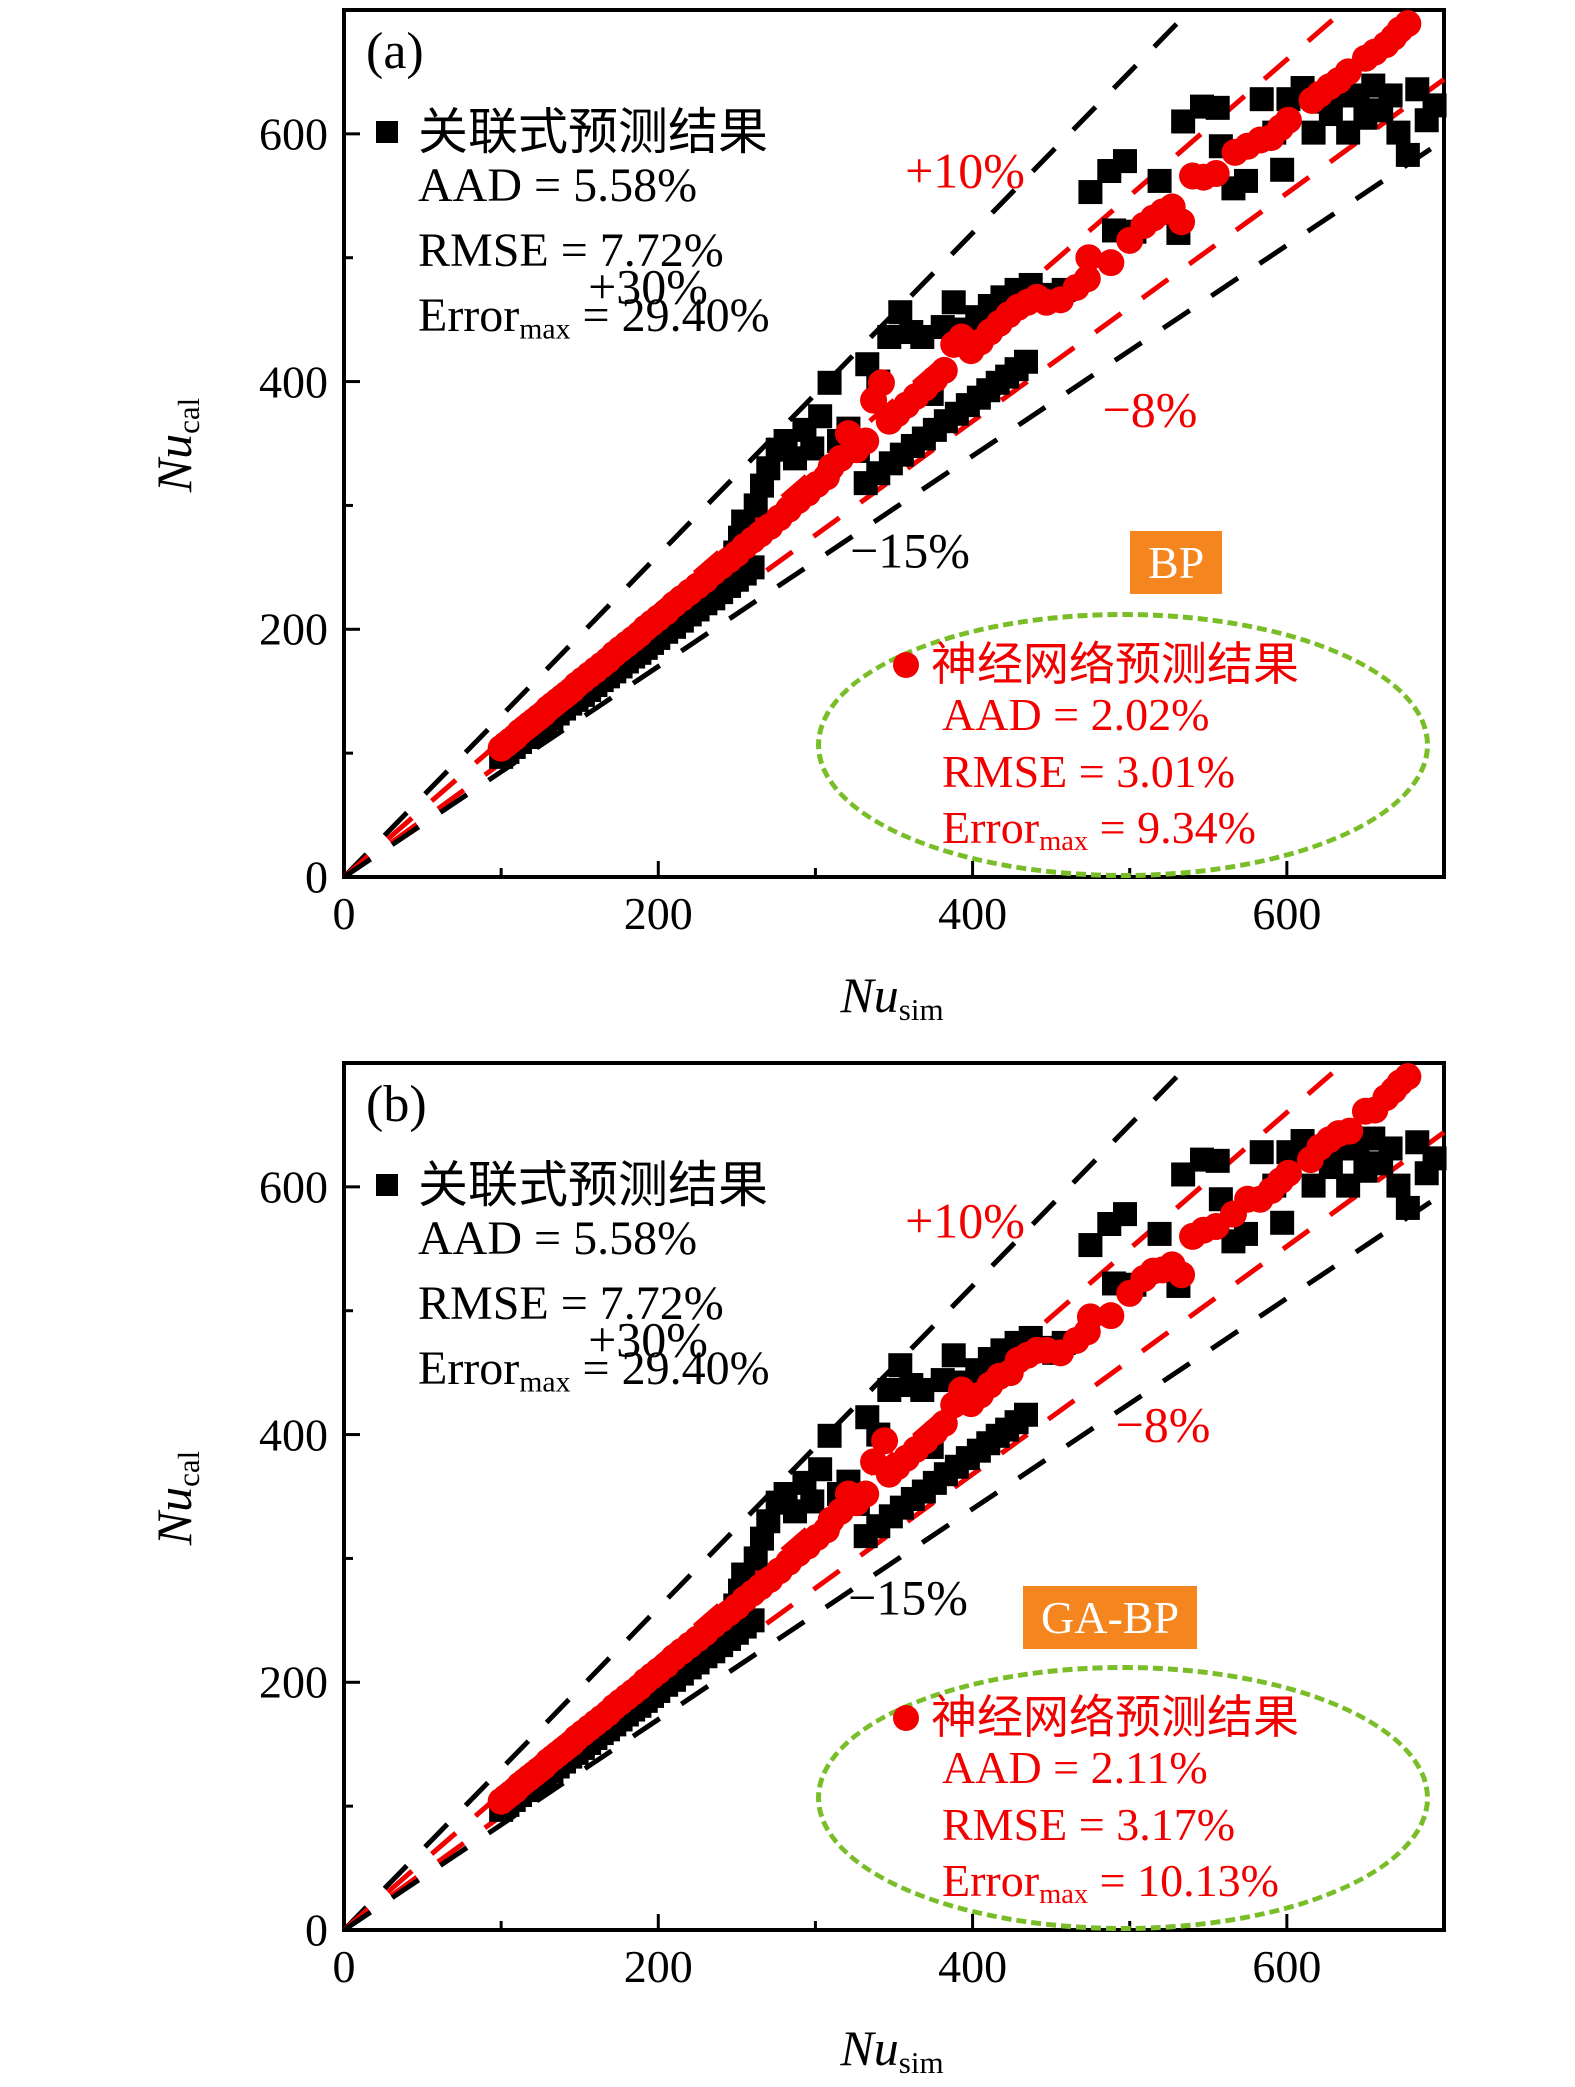  Describe the element at coordinates (1089, 771) in the screenshot. I see `red-legend-rmse: RMSE = 3.01%` at that location.